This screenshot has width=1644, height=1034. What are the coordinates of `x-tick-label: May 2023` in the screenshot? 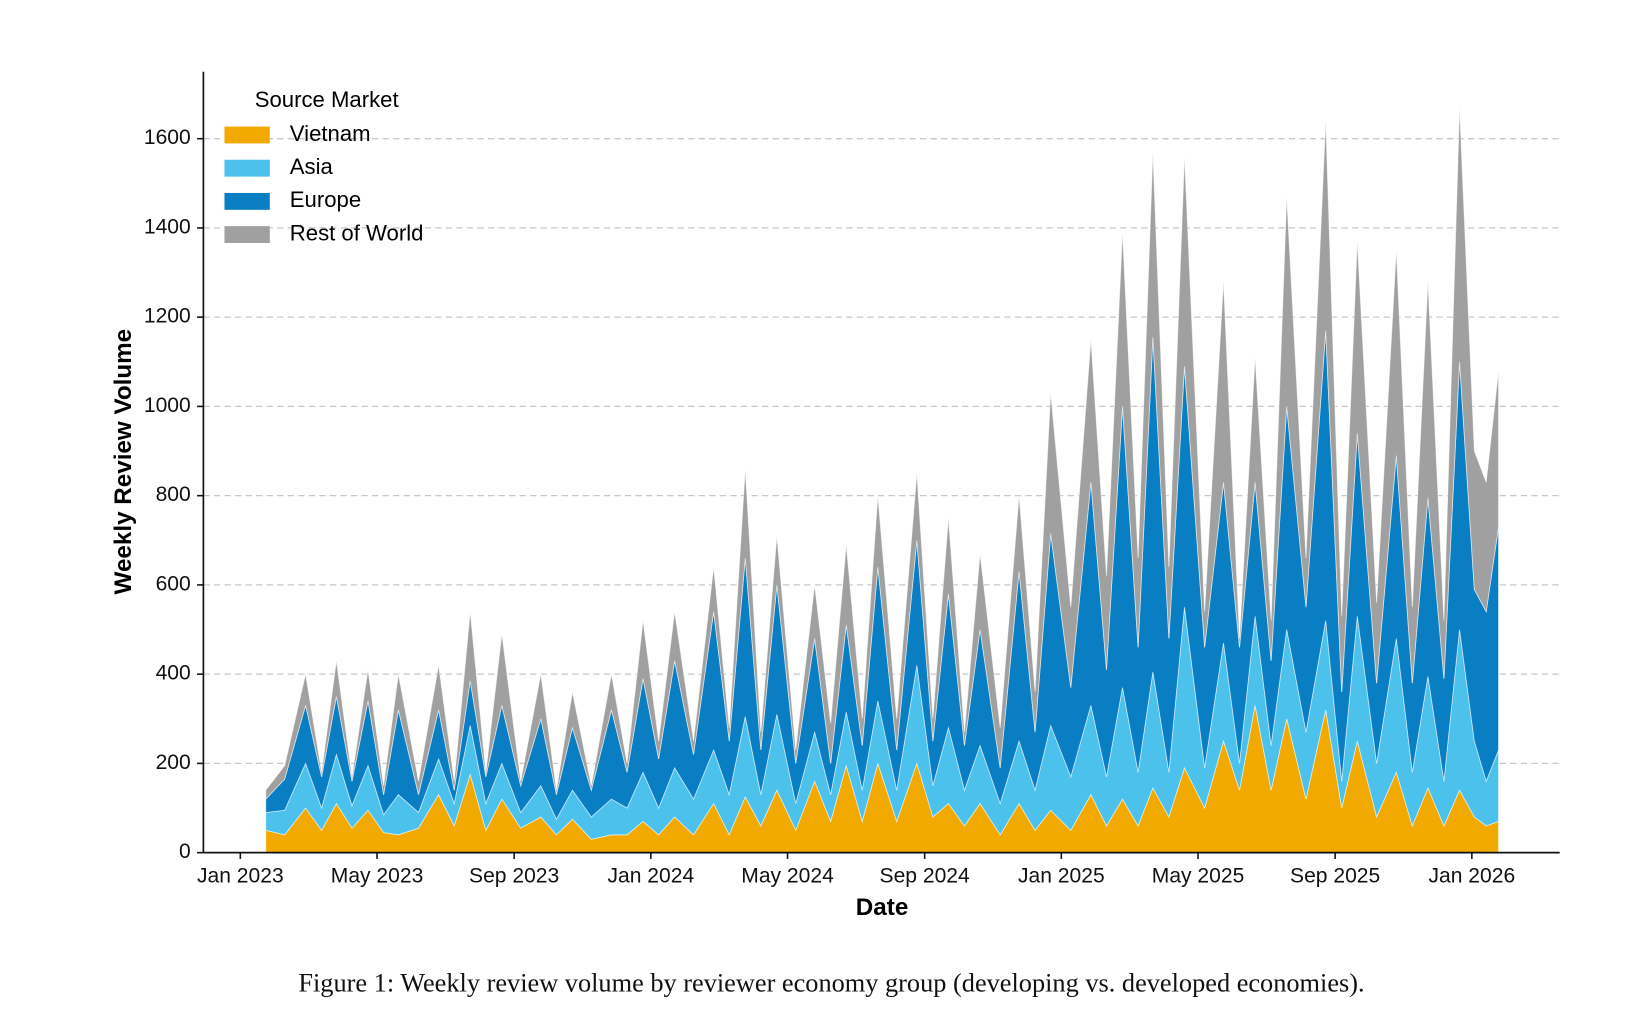 It's located at (377, 875).